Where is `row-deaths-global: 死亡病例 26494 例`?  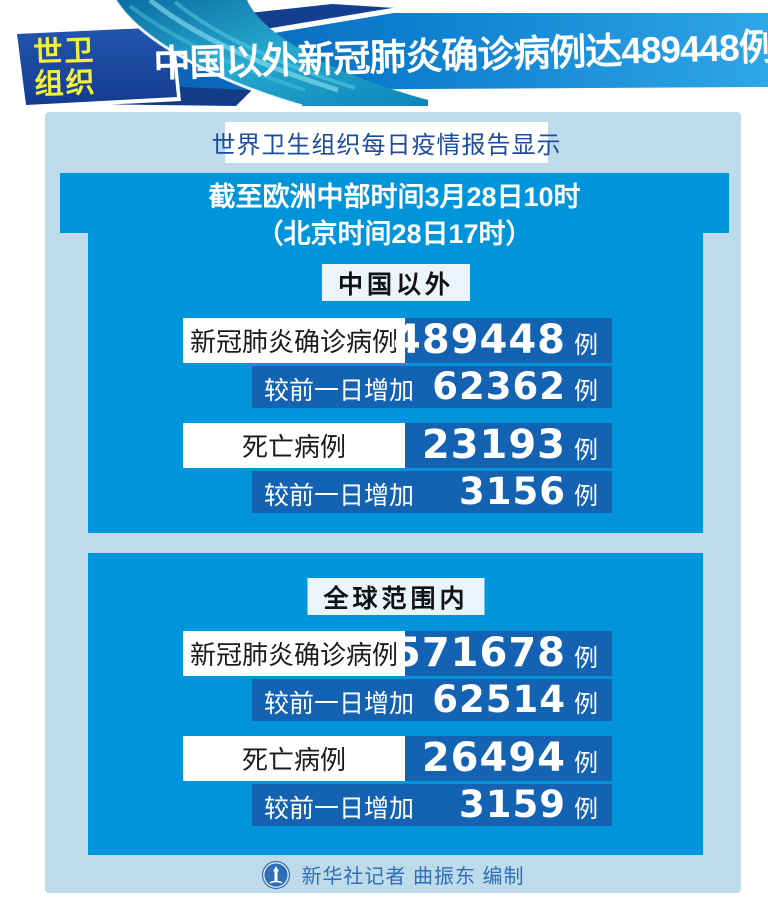
row-deaths-global: 死亡病例 26494 例 is located at coordinates (397, 758).